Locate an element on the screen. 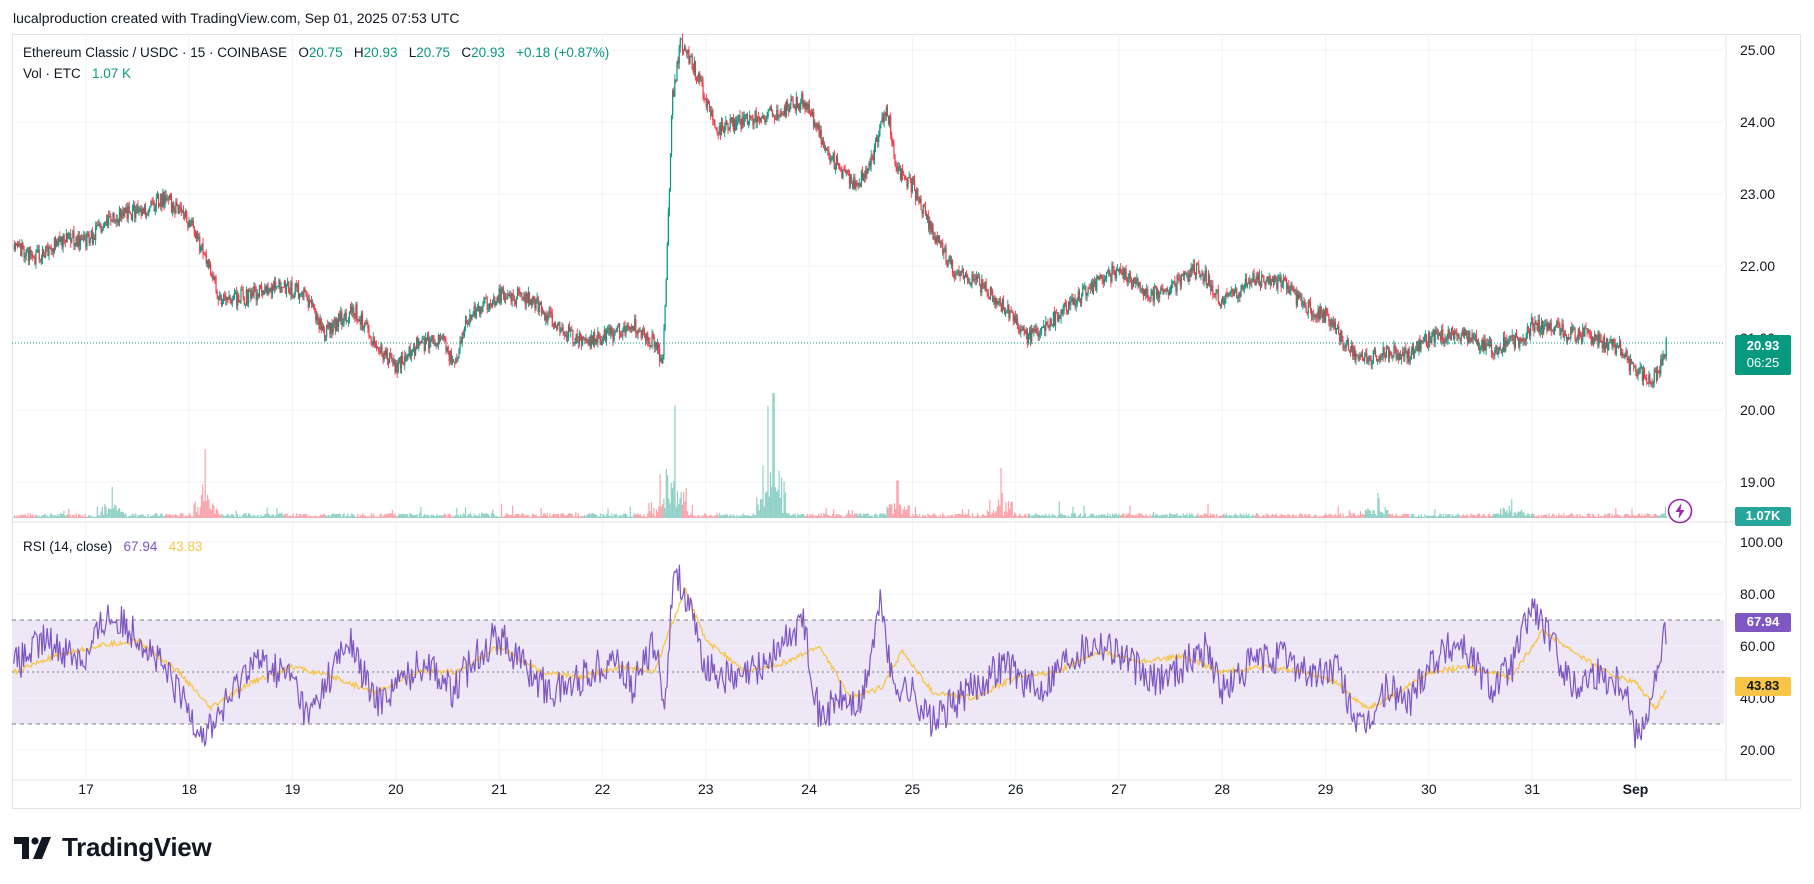  lightning-icon is located at coordinates (1680, 511).